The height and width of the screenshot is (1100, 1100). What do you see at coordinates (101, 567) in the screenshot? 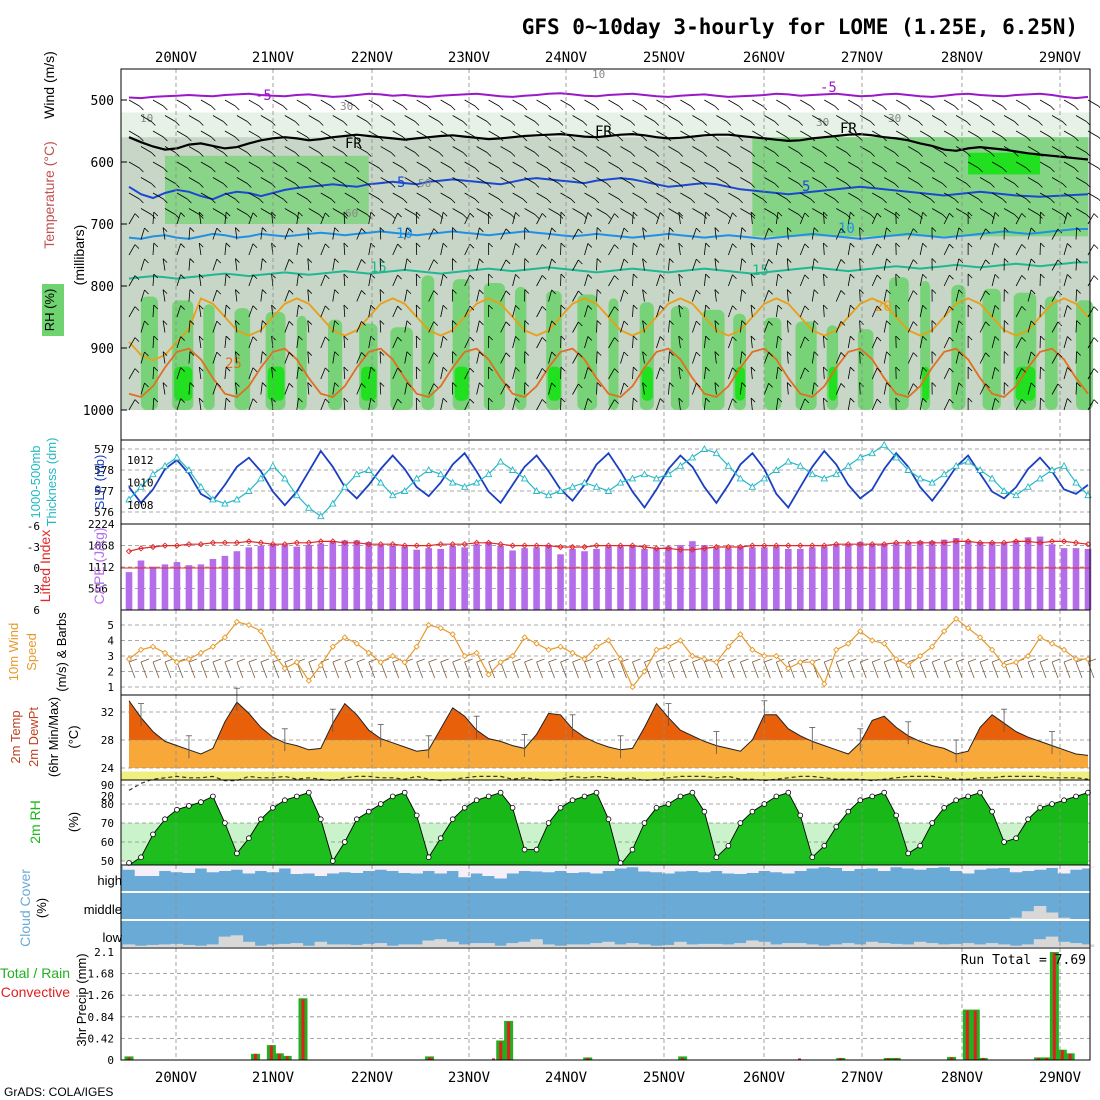
I see `cape-tick: 1112` at bounding box center [101, 567].